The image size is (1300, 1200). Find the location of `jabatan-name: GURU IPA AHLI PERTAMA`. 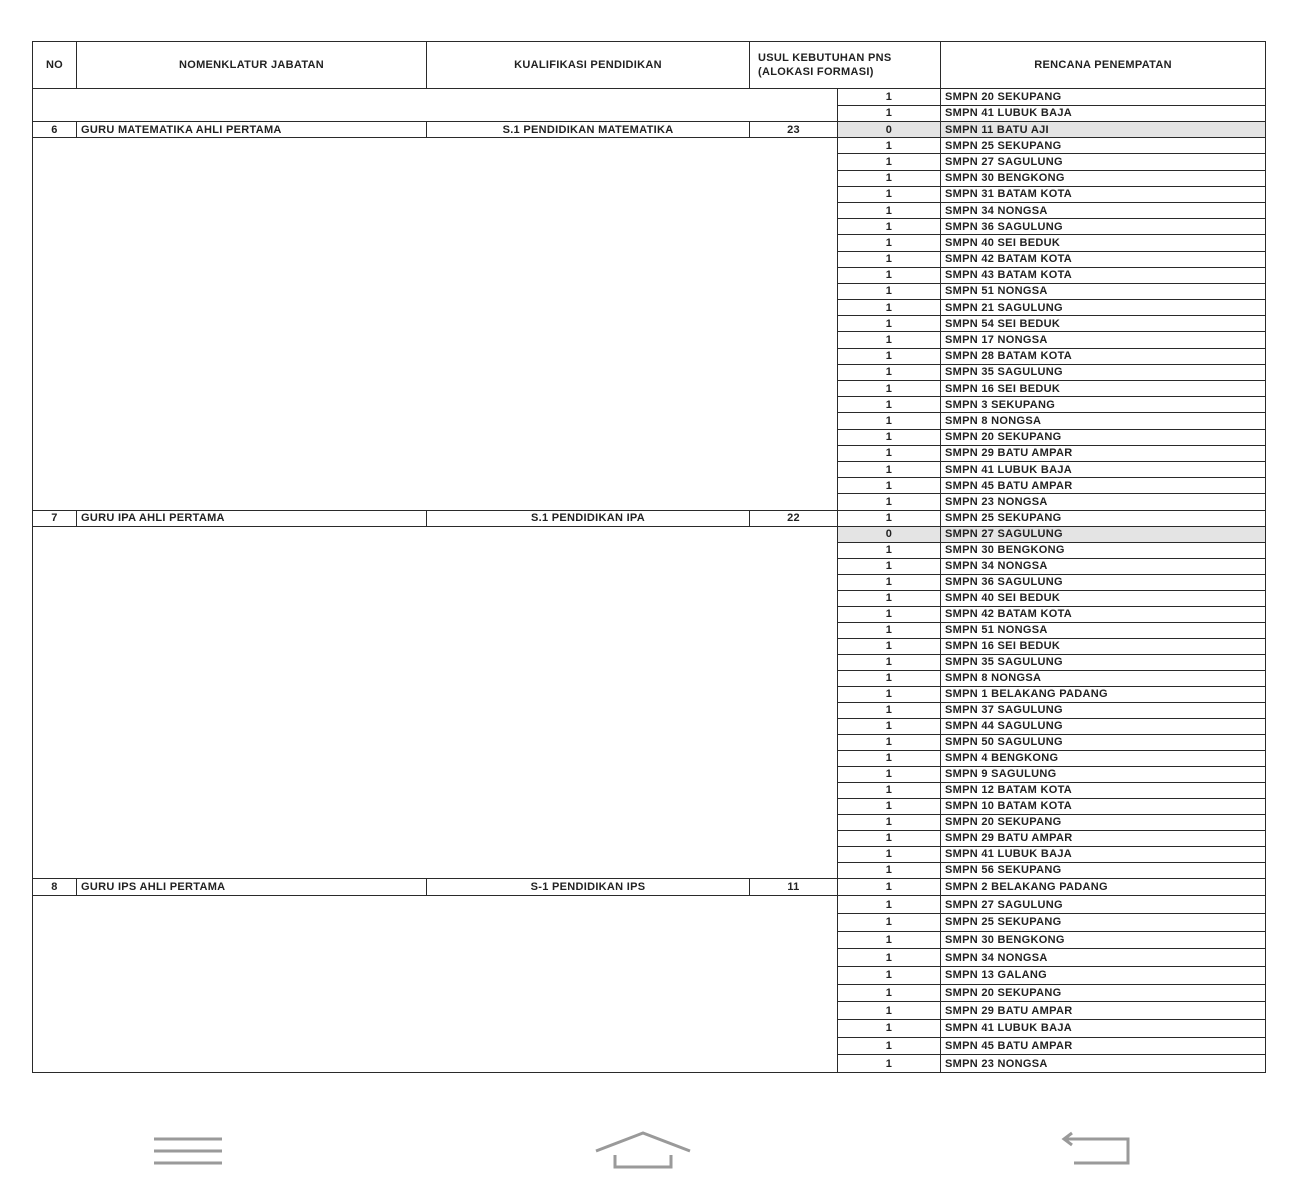

jabatan-name: GURU IPA AHLI PERTAMA is located at coordinates (251, 518).